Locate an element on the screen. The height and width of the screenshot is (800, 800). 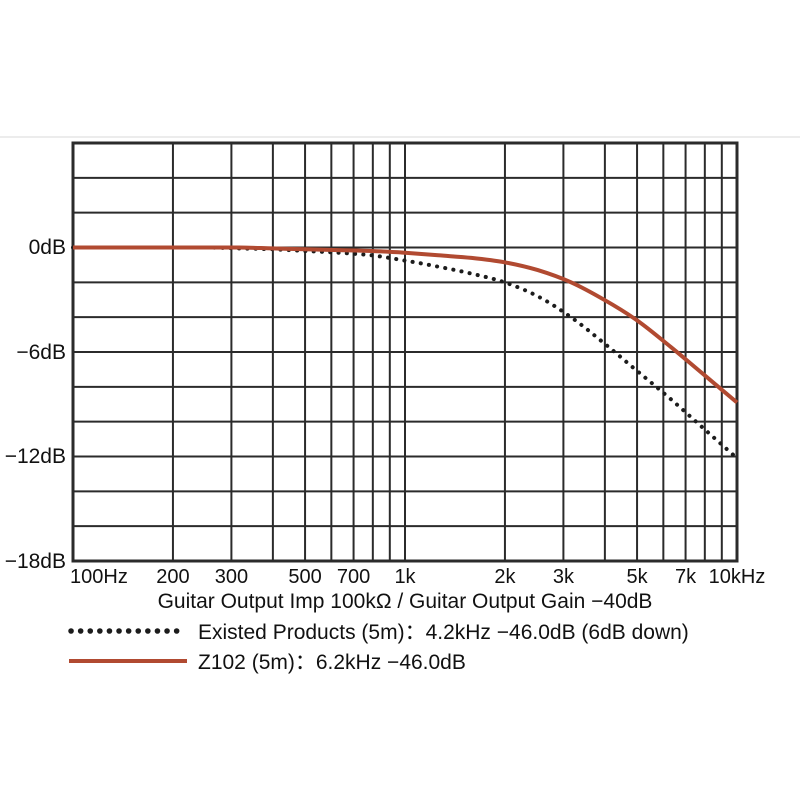
x-tick-label: 1k is located at coordinates (405, 577).